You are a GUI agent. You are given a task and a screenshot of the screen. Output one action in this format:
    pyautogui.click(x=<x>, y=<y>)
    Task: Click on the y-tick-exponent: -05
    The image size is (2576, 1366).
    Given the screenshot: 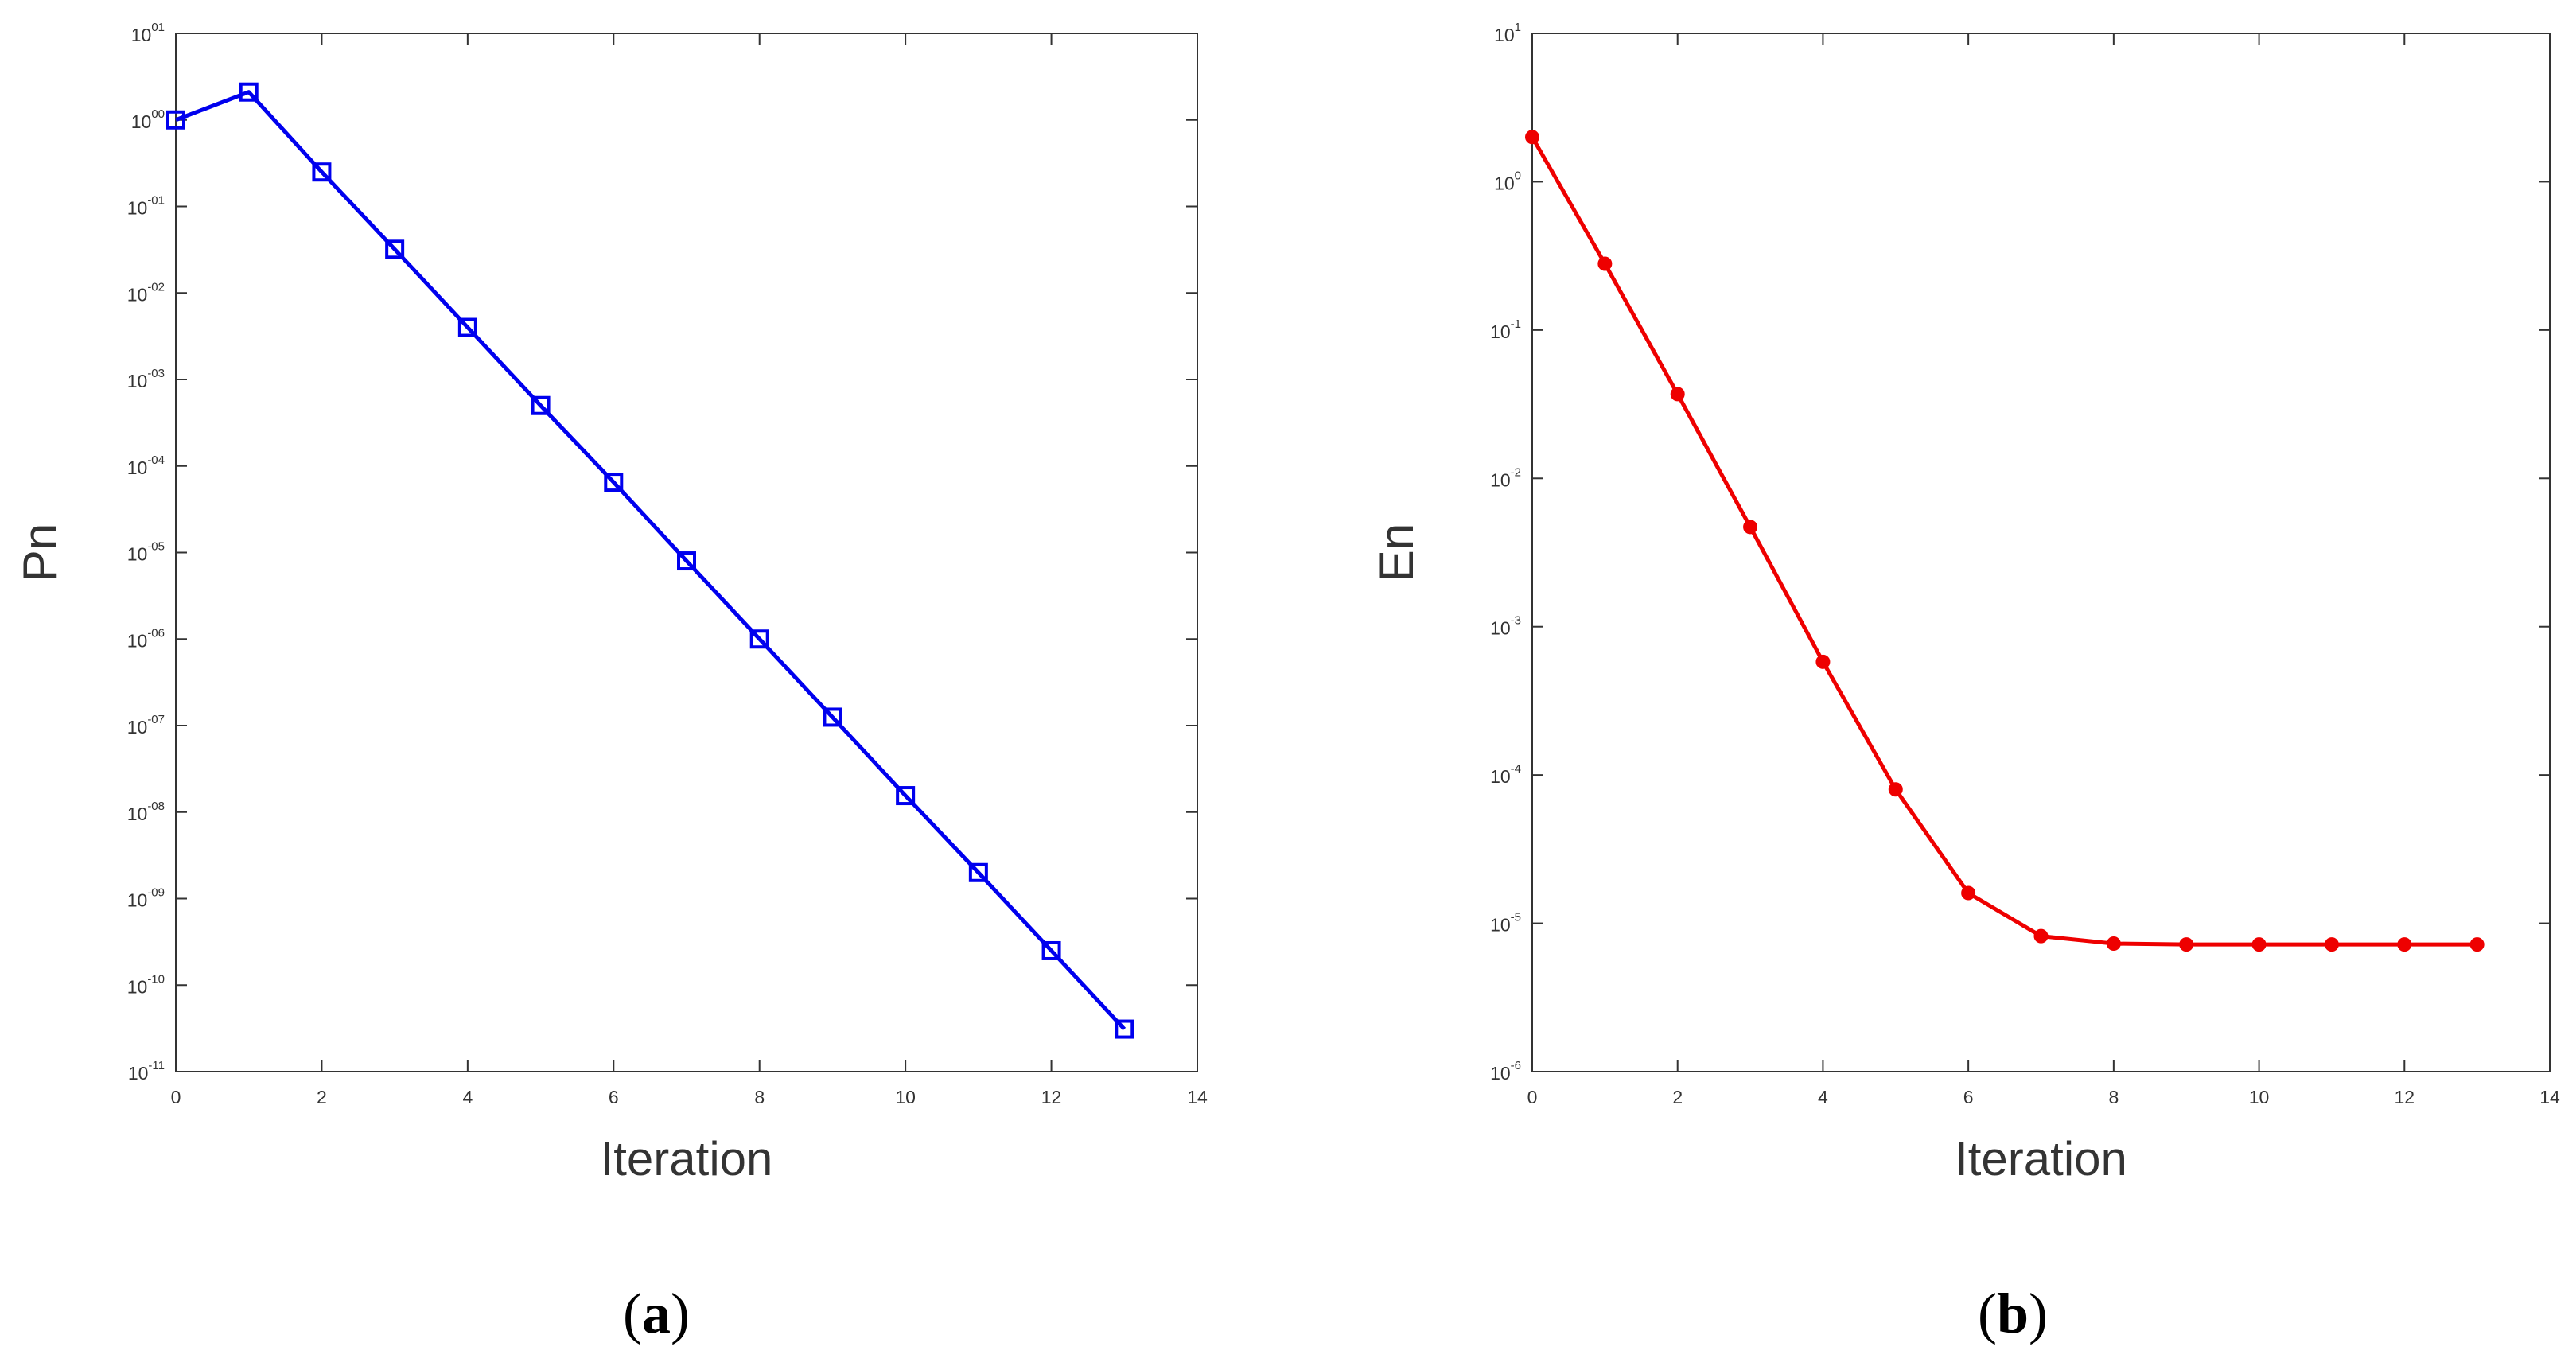 What is the action you would take?
    pyautogui.click(x=156, y=547)
    